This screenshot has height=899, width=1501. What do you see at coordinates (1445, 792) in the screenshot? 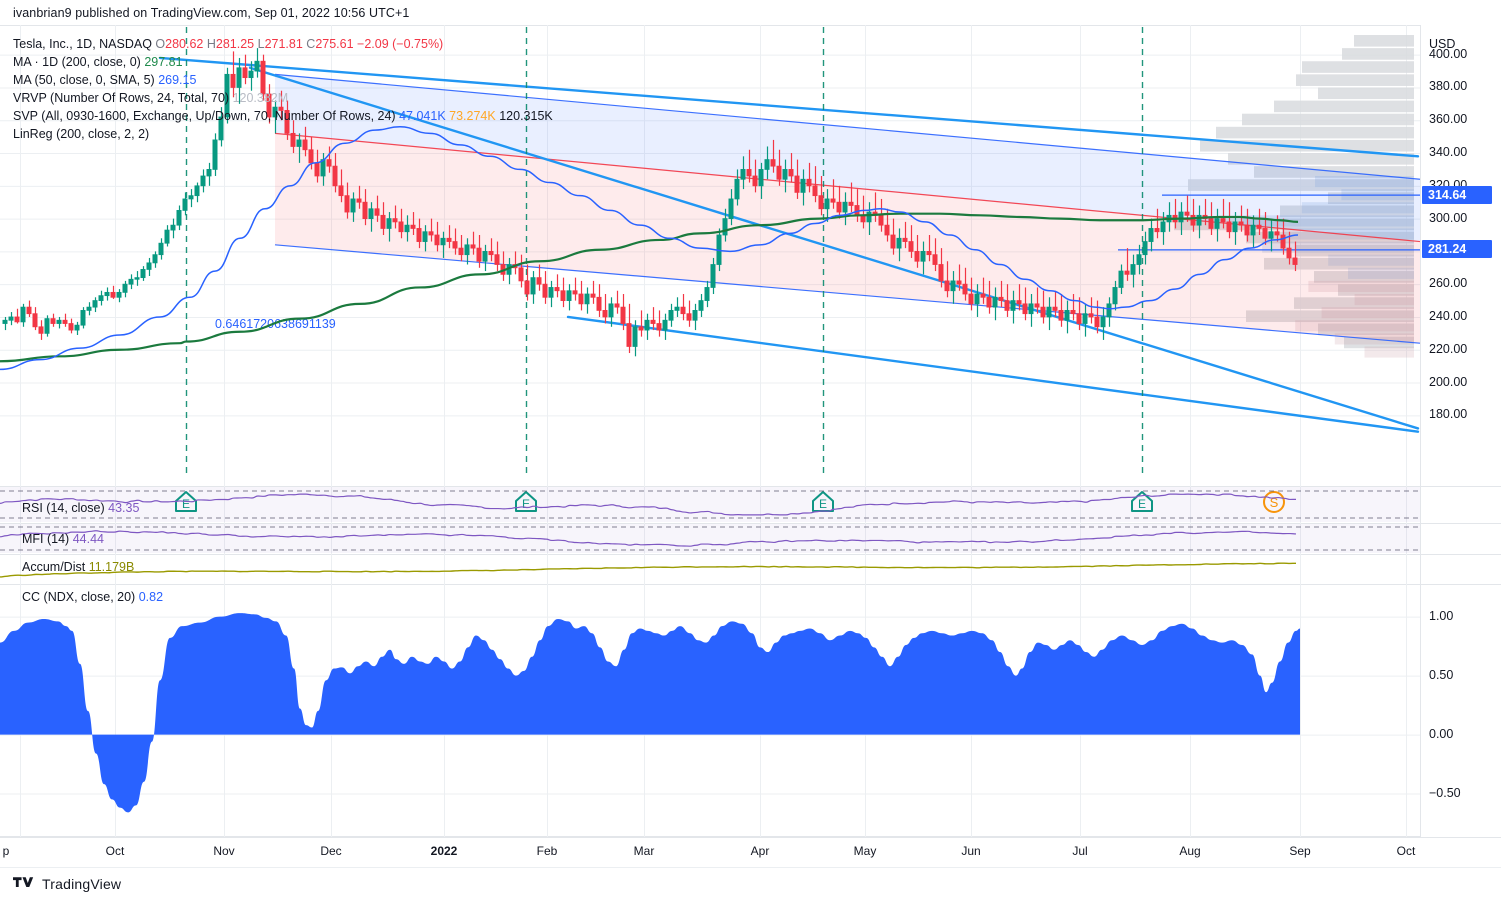
I see `cc-axis-tick: −0.50` at bounding box center [1445, 792].